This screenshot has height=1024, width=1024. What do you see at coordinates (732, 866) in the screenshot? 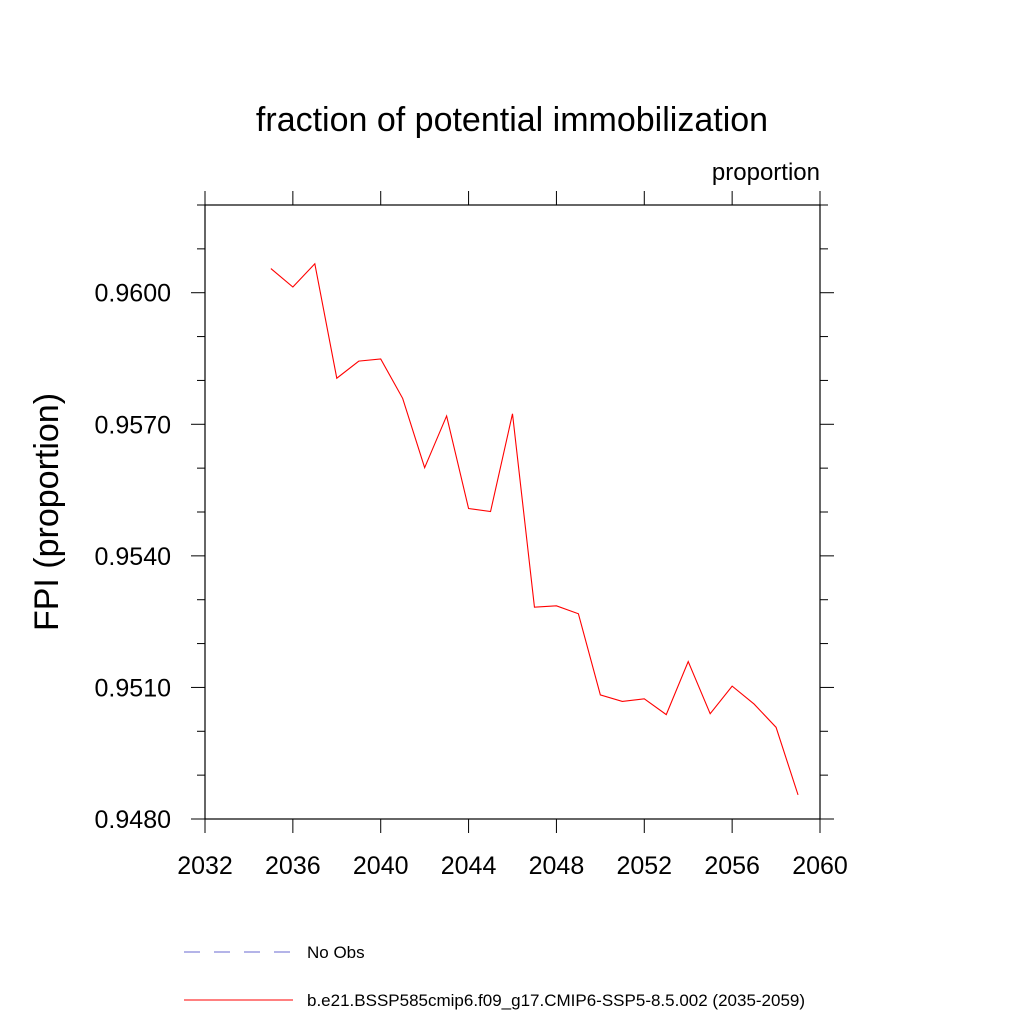
I see `x-tick-label: 2056` at bounding box center [732, 866].